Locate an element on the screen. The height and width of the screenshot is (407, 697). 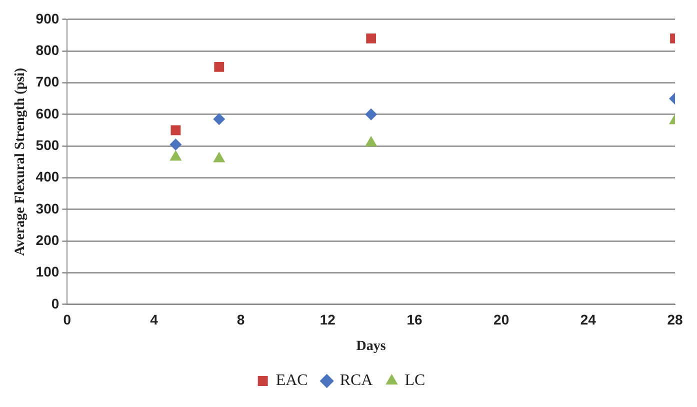
y-tick-label: 700 is located at coordinates (48, 82).